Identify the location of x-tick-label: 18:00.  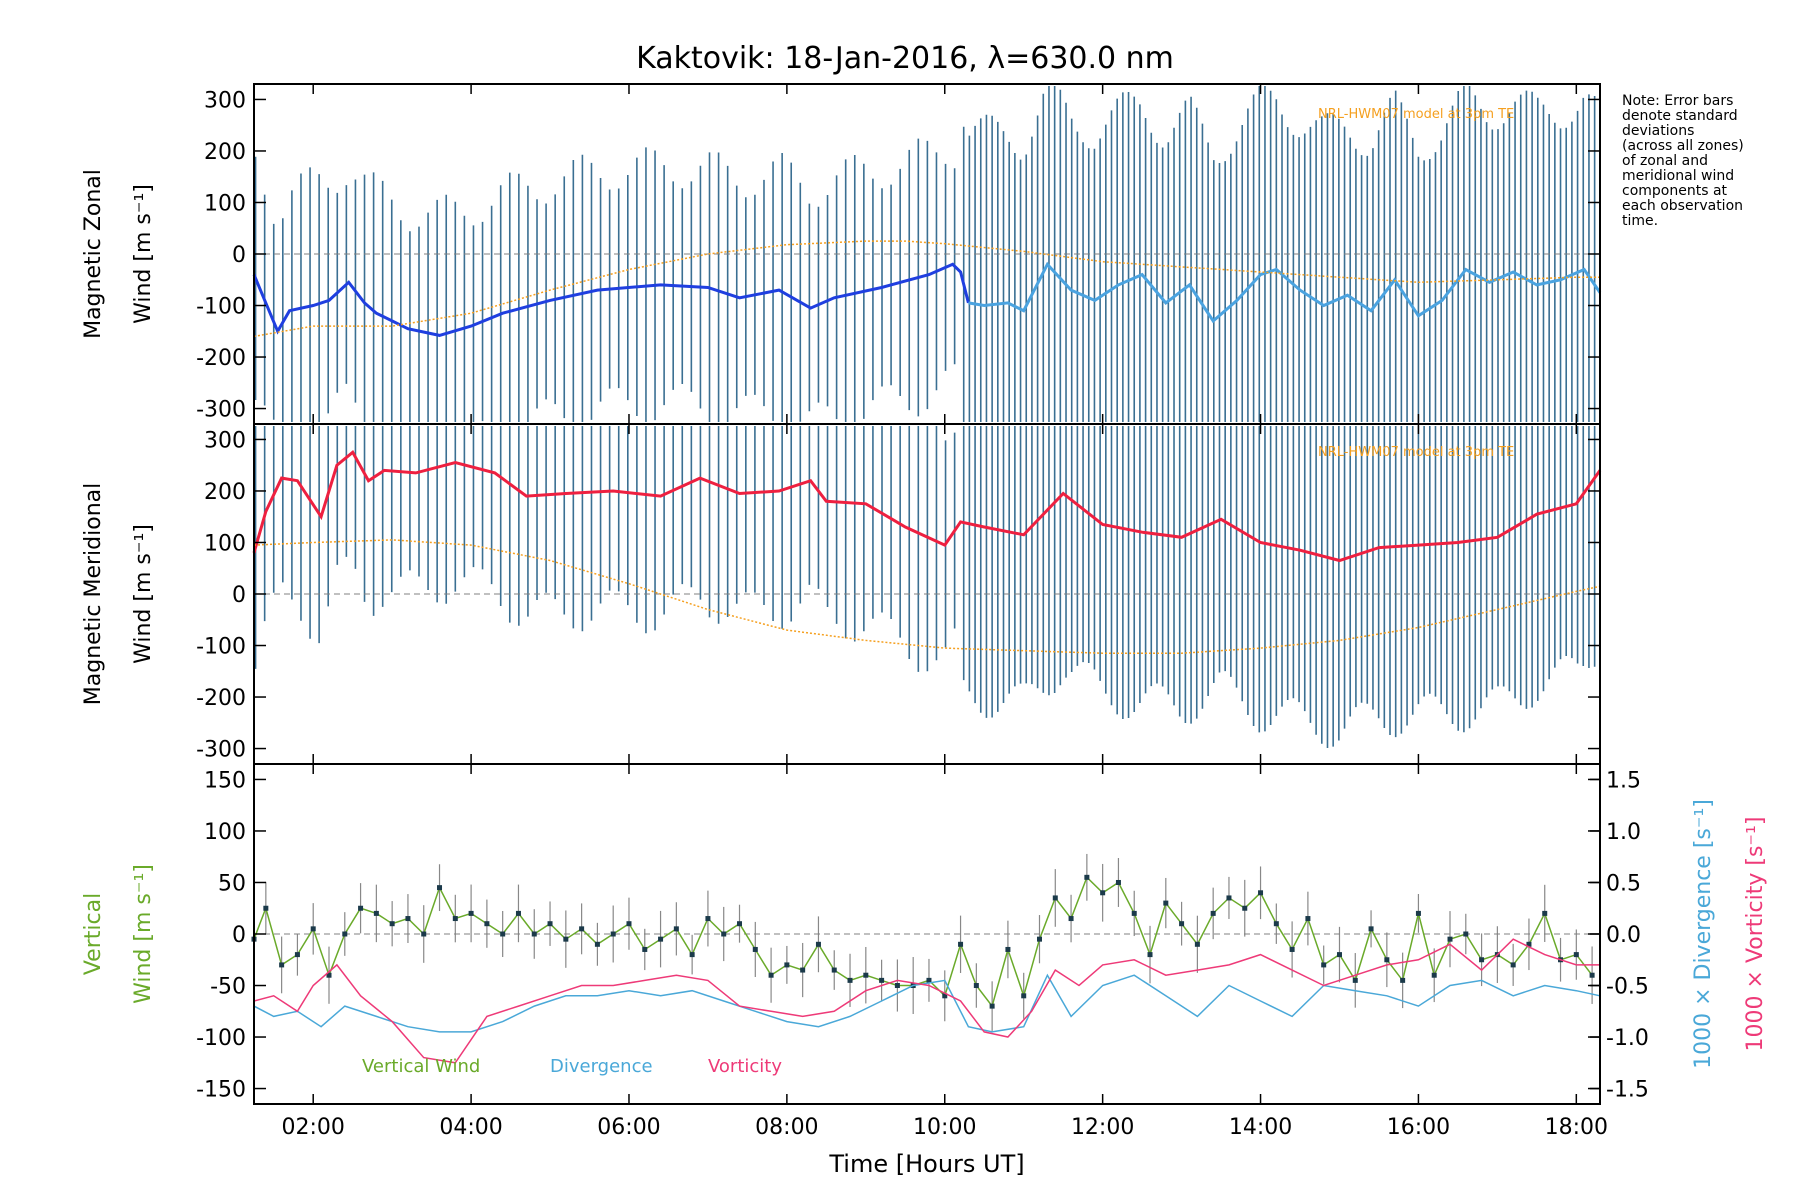
(1576, 1127).